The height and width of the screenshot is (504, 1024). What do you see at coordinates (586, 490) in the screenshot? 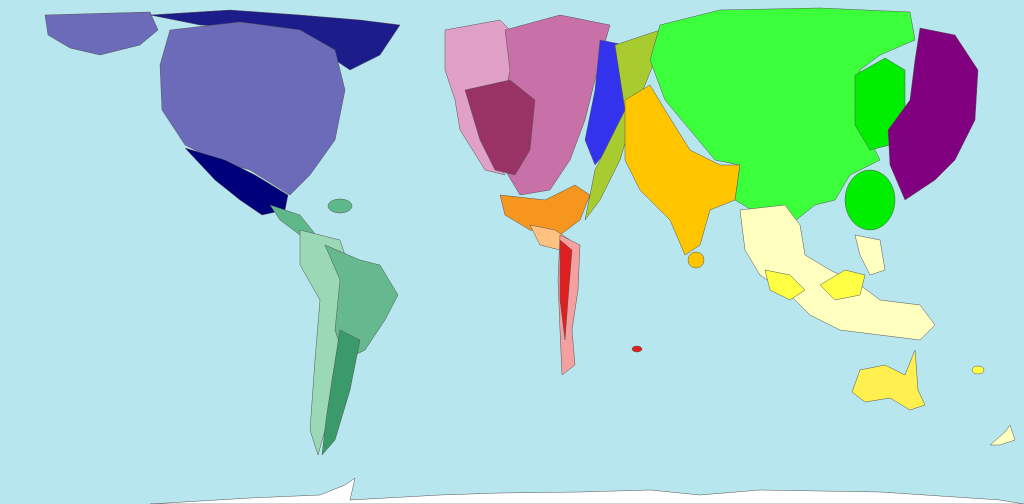
I see `region-antarctica` at bounding box center [586, 490].